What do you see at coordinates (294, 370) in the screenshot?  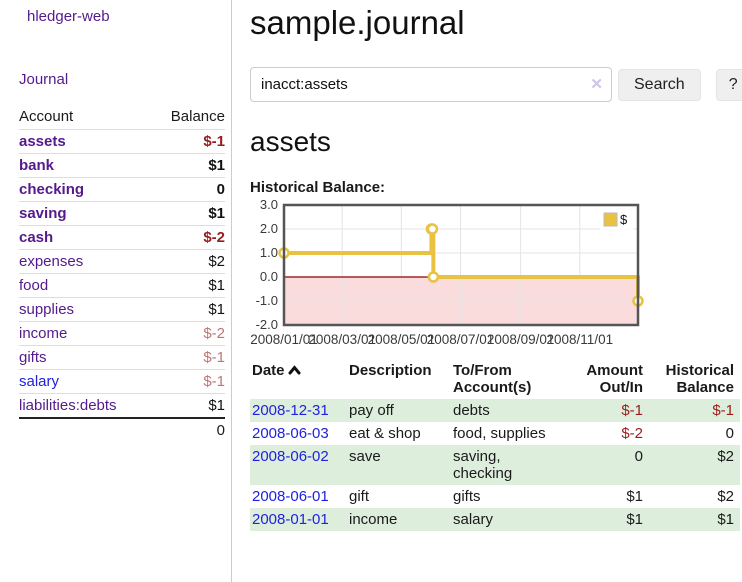 I see `sort-ascending-icon` at bounding box center [294, 370].